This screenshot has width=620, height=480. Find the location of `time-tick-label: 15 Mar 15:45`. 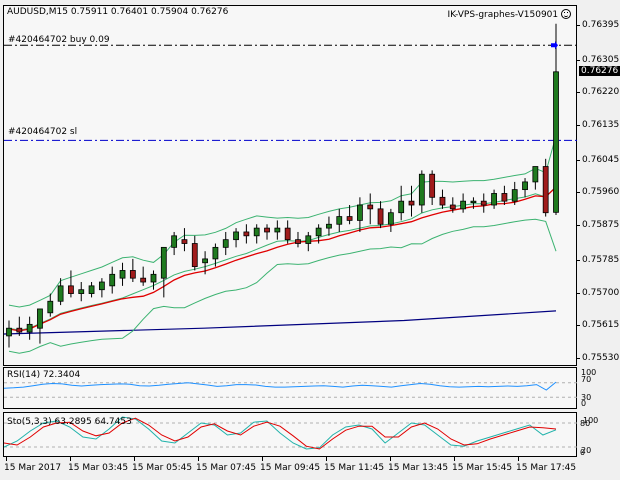

time-tick-label: 15 Mar 15:45 is located at coordinates (482, 468).